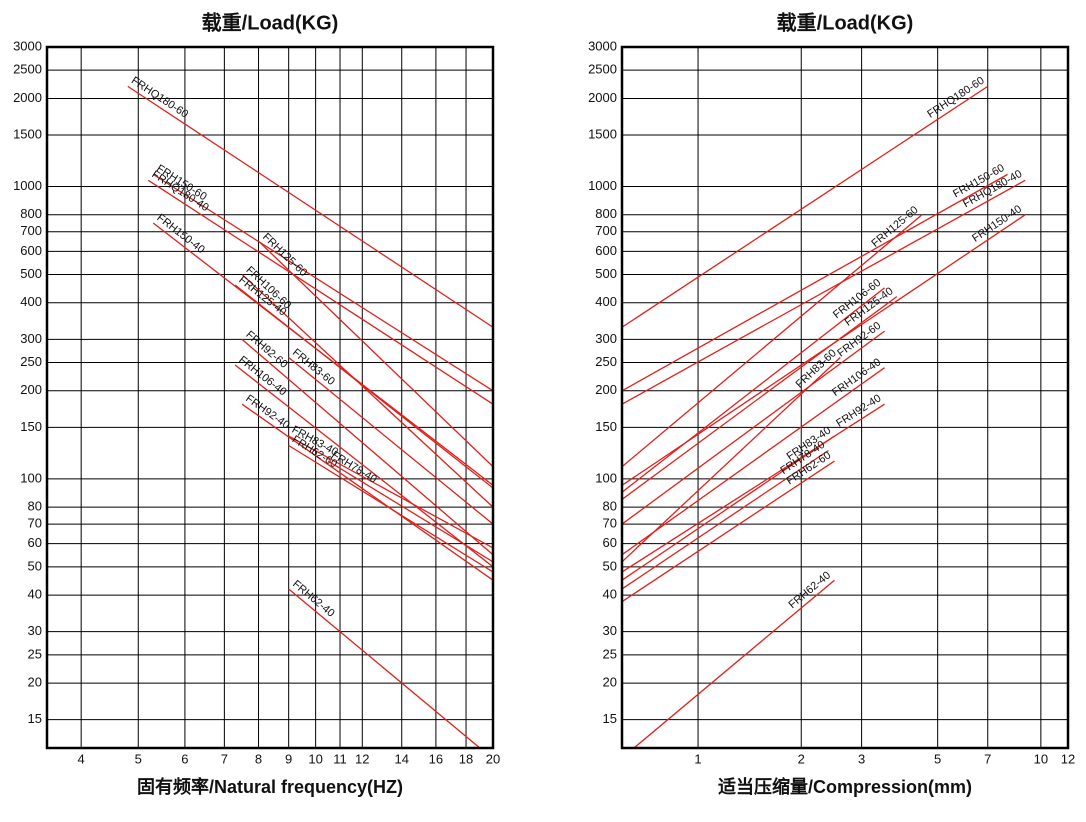 The height and width of the screenshot is (822, 1086). I want to click on x-tick-label: 8, so click(258, 758).